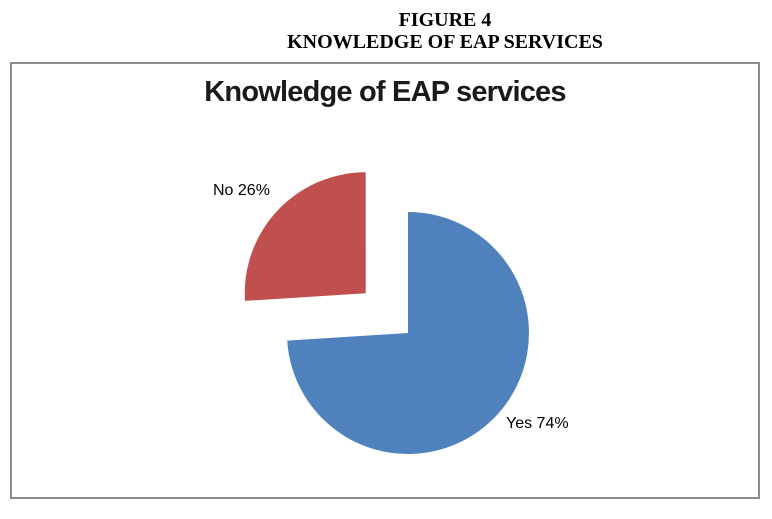 This screenshot has width=772, height=519. I want to click on pie-slice-yes, so click(408, 333).